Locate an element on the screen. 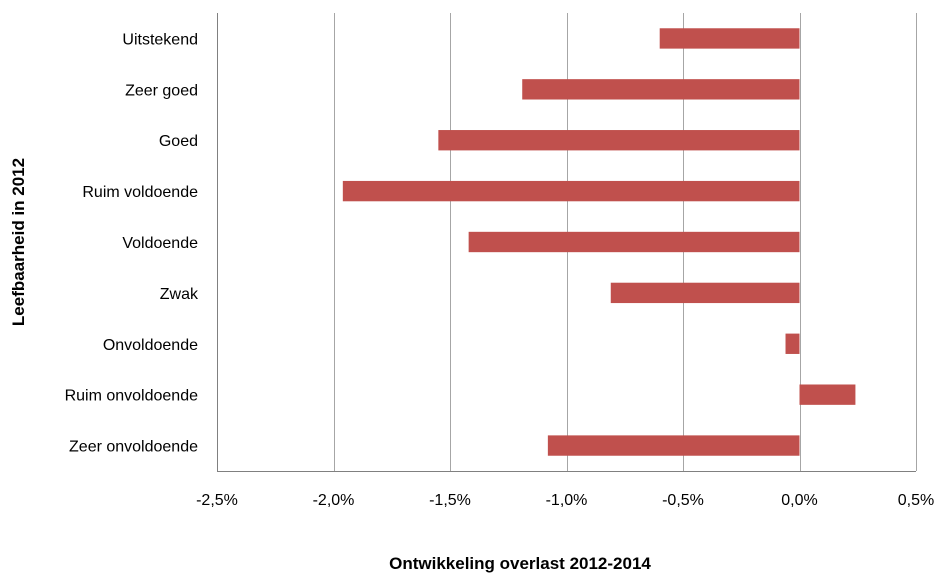  x-tick-label-3: -1,0% is located at coordinates (567, 500).